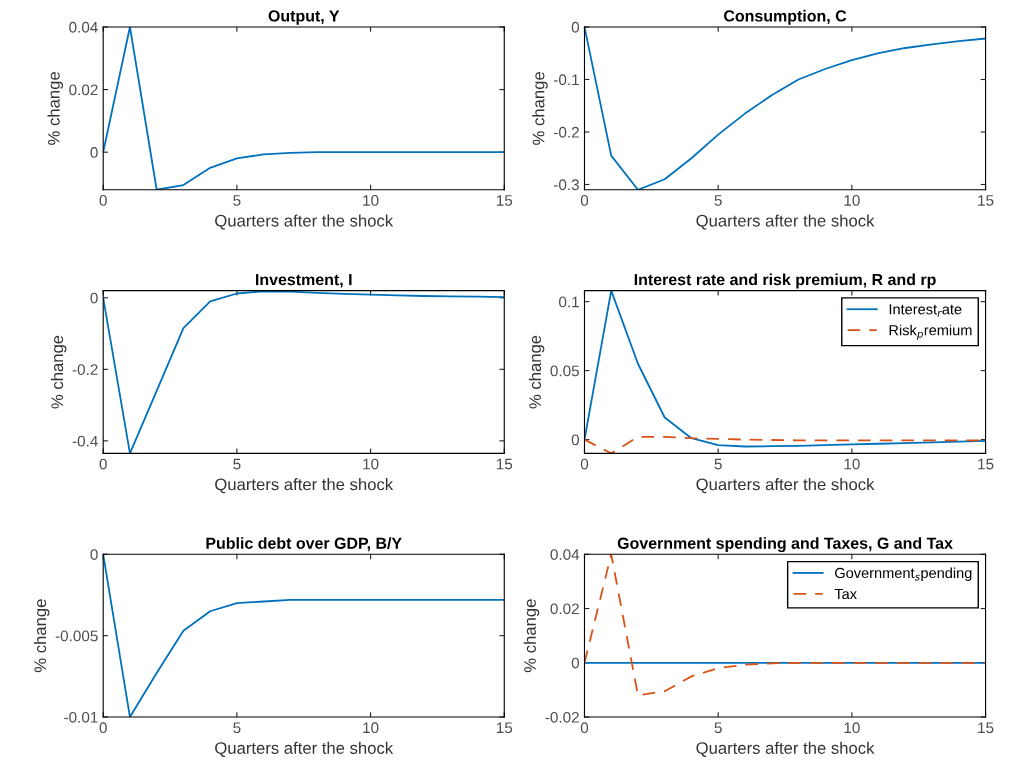 This screenshot has height=771, width=1032. What do you see at coordinates (925, 310) in the screenshot?
I see `legend-label: Interest$_{r}$ate` at bounding box center [925, 310].